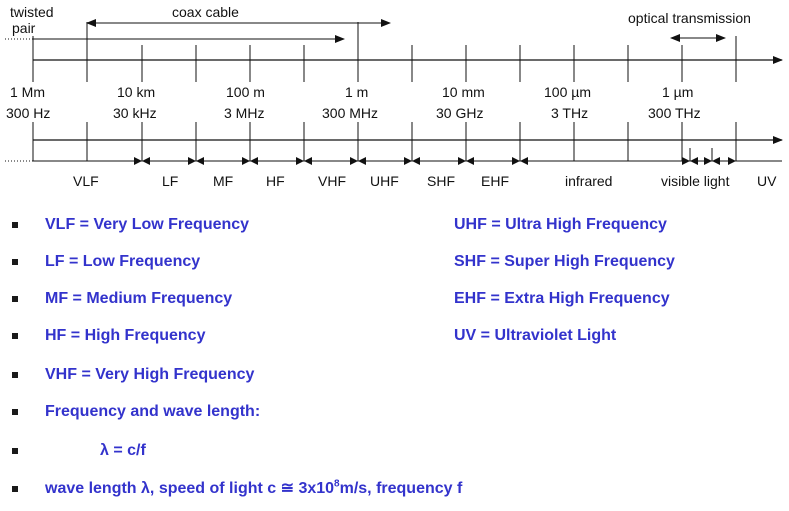 The height and width of the screenshot is (511, 789). I want to click on wavelength-label-100m: 100 m, so click(245, 92).